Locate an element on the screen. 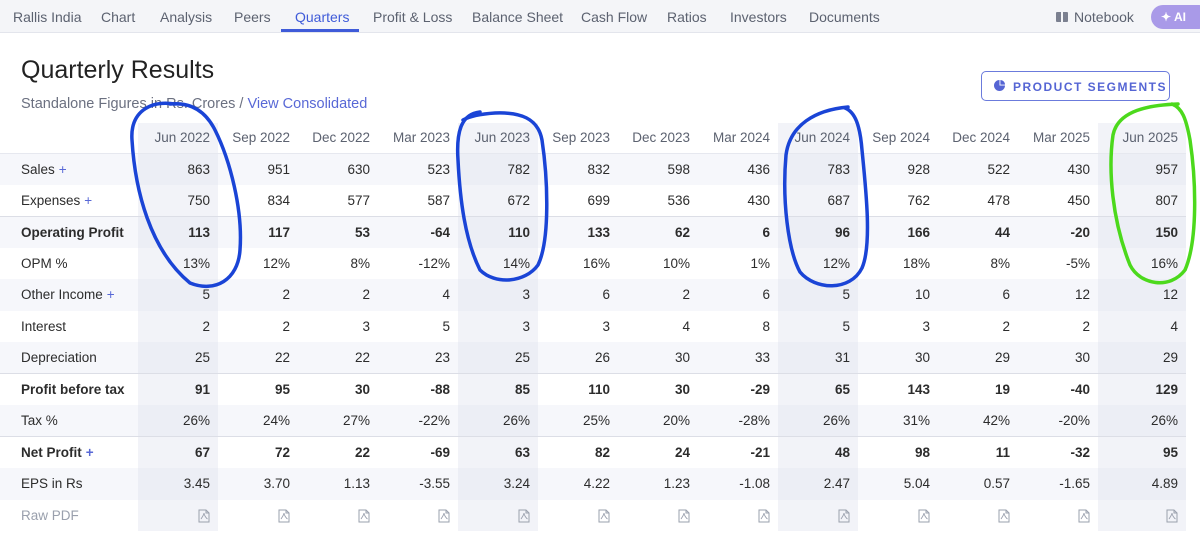  notebook-link: Notebook is located at coordinates (1104, 17).